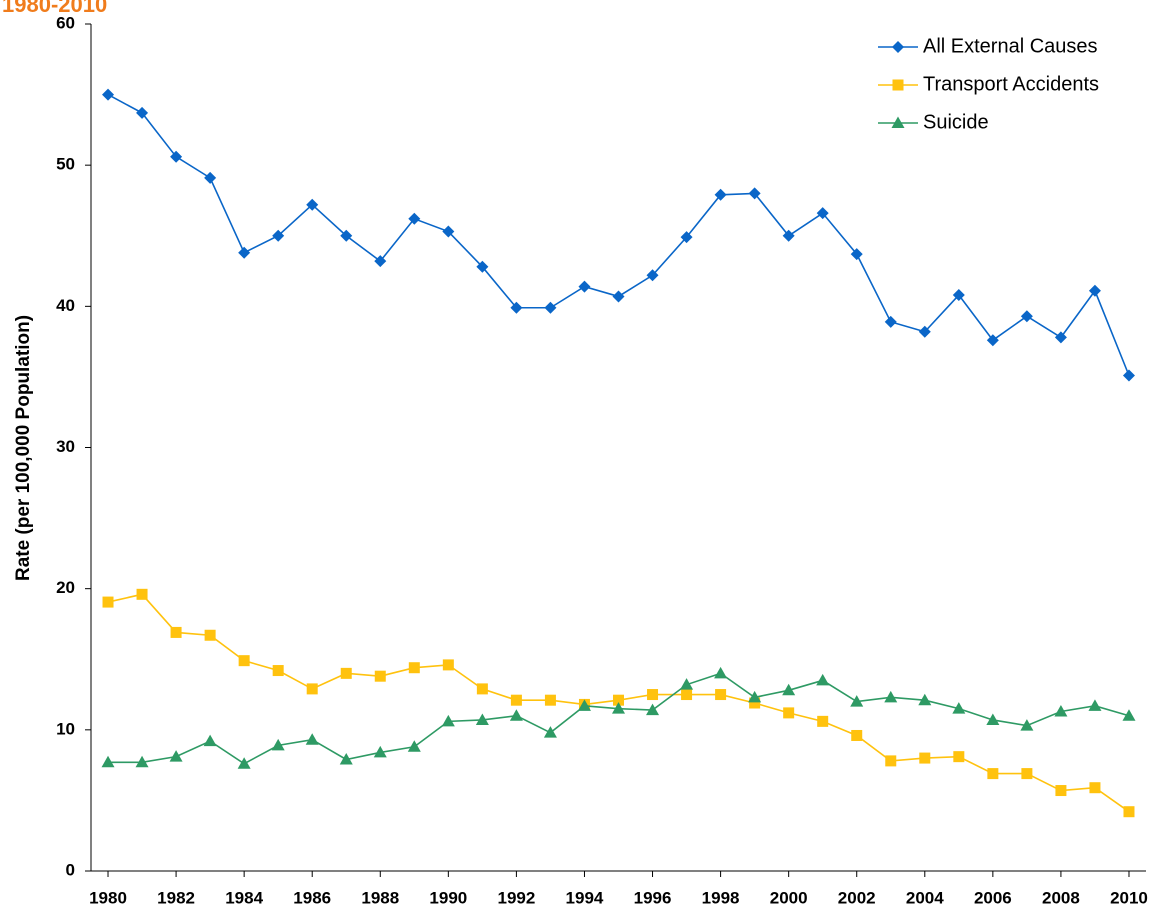  I want to click on y-tick-label: 30, so click(65, 446).